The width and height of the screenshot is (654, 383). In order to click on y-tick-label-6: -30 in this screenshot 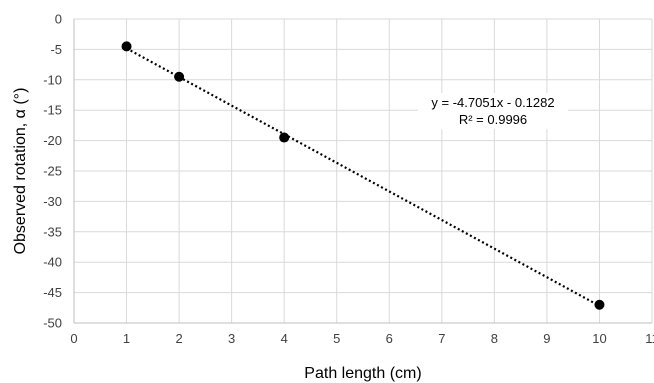, I will do `click(52, 201)`.